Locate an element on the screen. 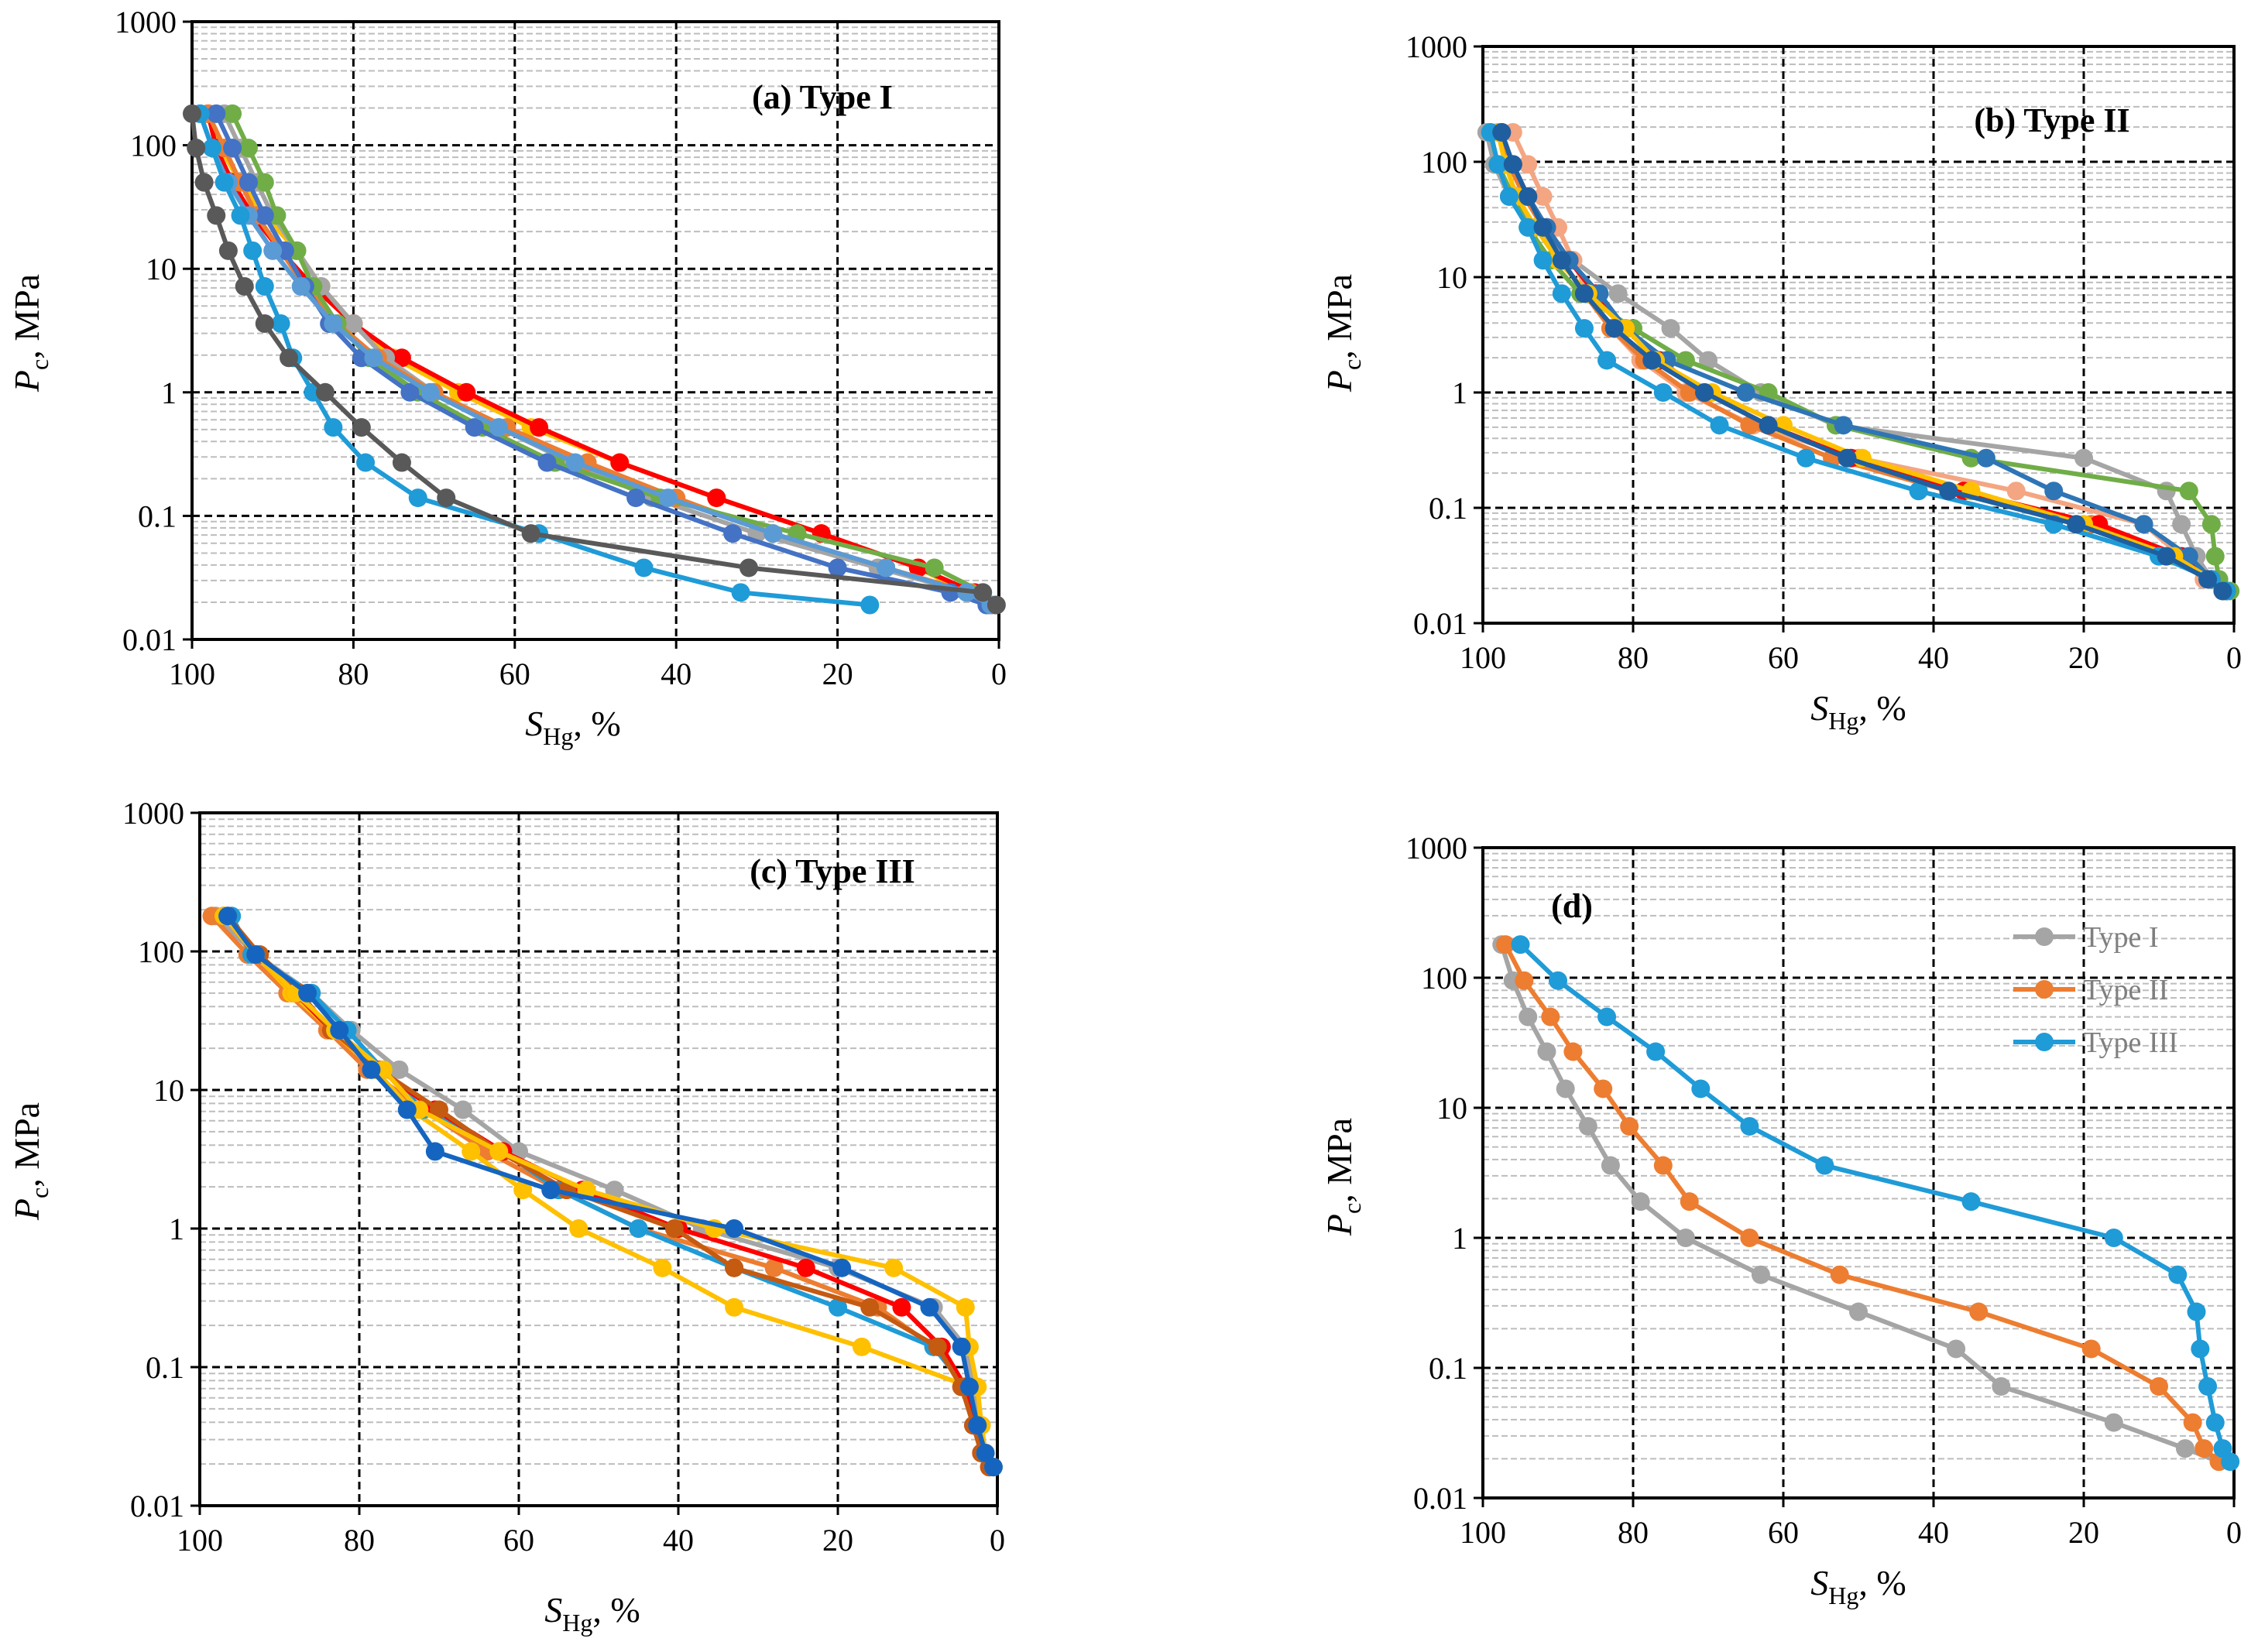  x-tick-label: 60 is located at coordinates (1783, 657).